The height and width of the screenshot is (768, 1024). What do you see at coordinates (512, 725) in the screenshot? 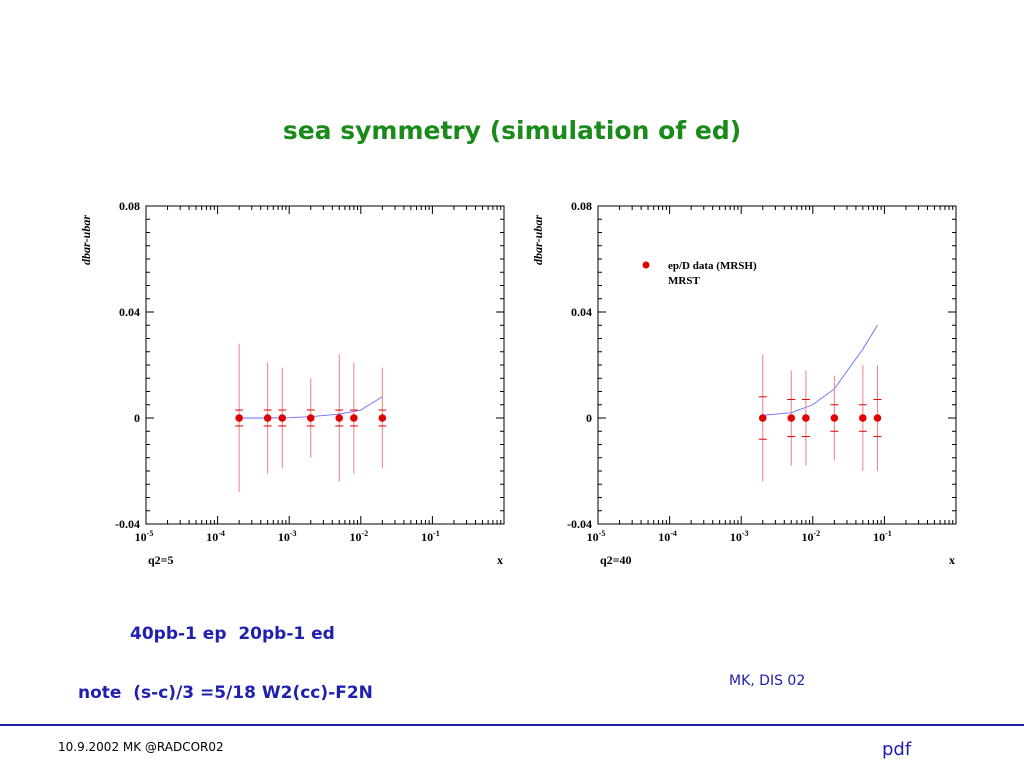
I see `footer-divider` at bounding box center [512, 725].